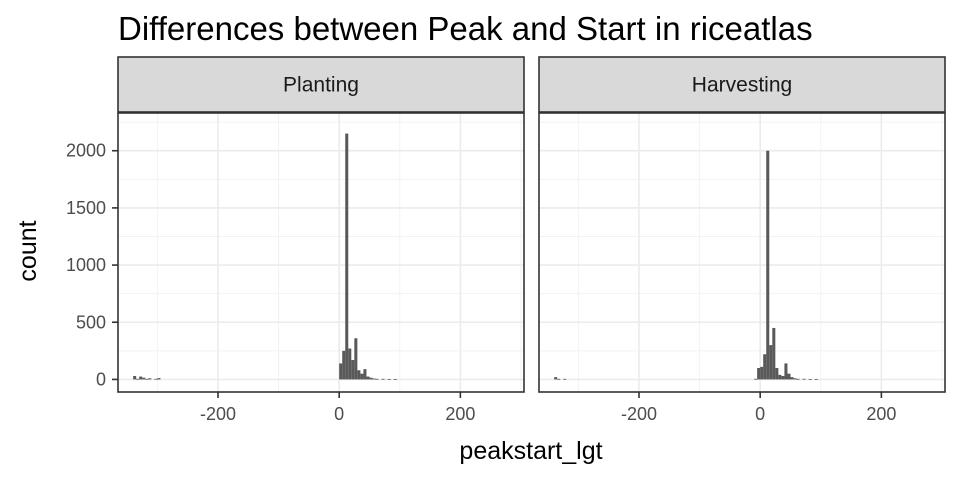  Describe the element at coordinates (91, 322) in the screenshot. I see `y-tick-label: 500` at that location.